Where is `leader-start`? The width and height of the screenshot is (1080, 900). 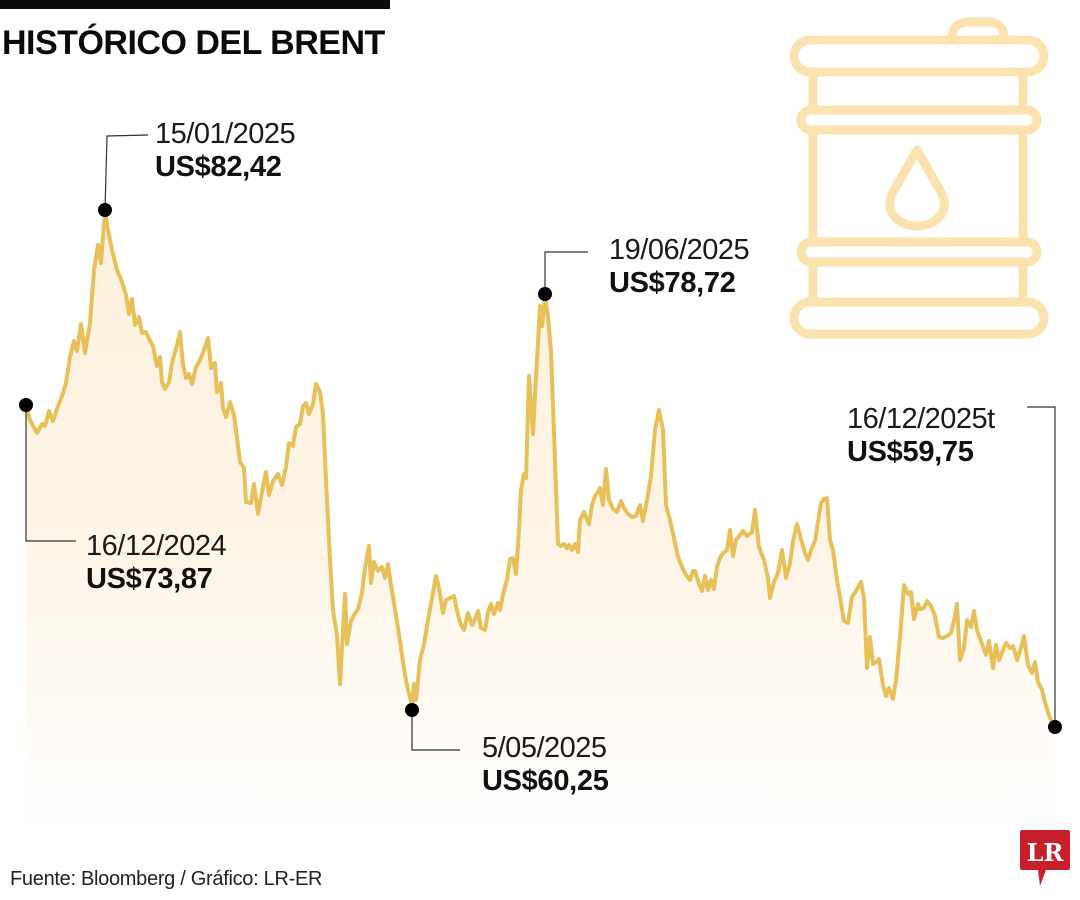 leader-start is located at coordinates (50, 473).